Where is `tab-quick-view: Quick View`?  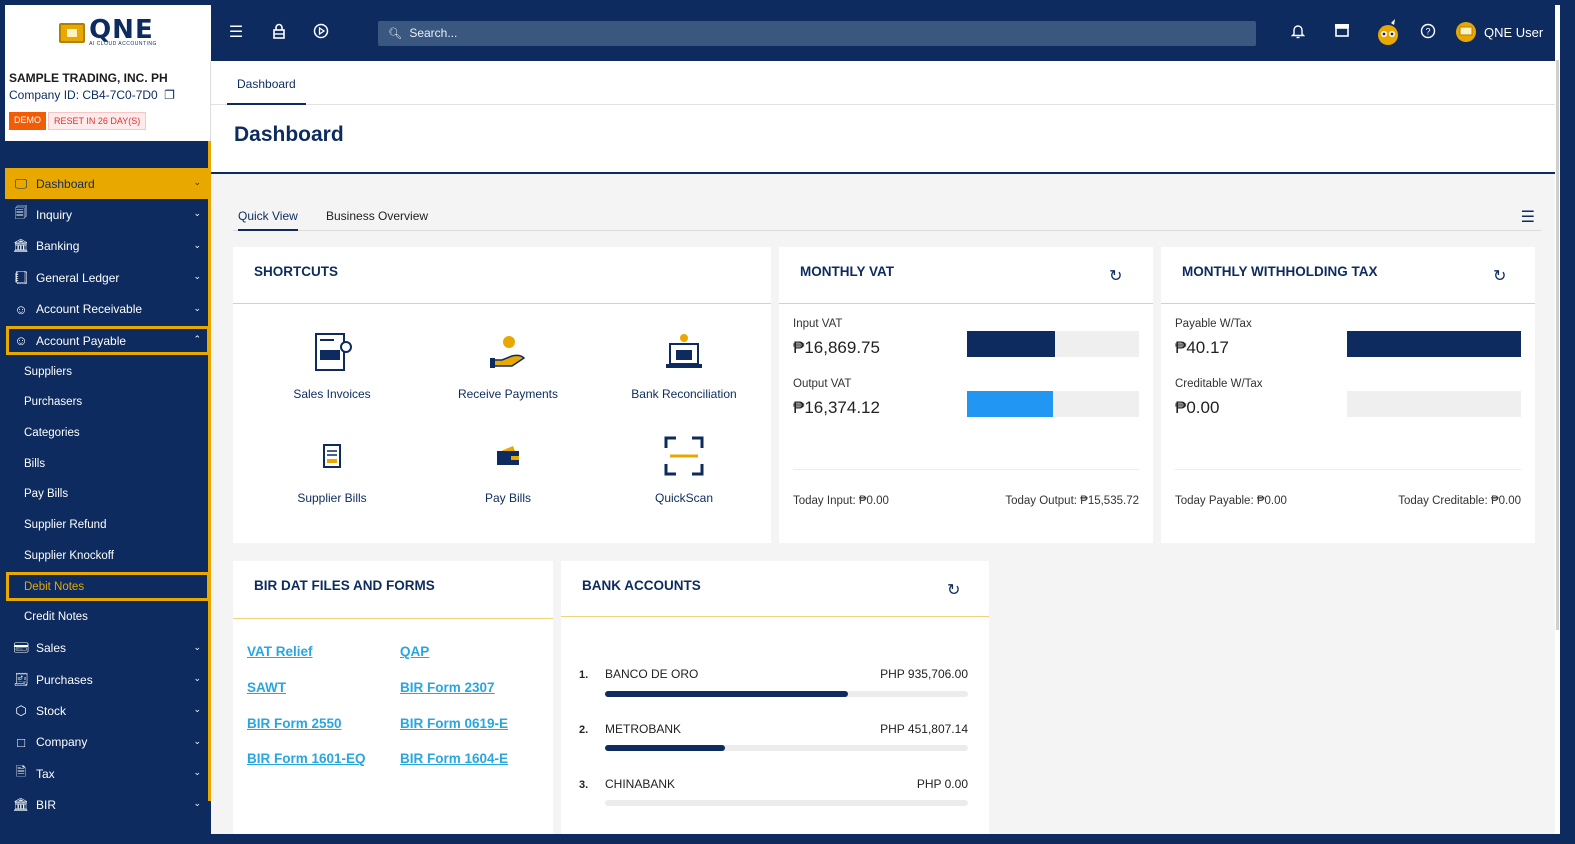 tab-quick-view: Quick View is located at coordinates (268, 220).